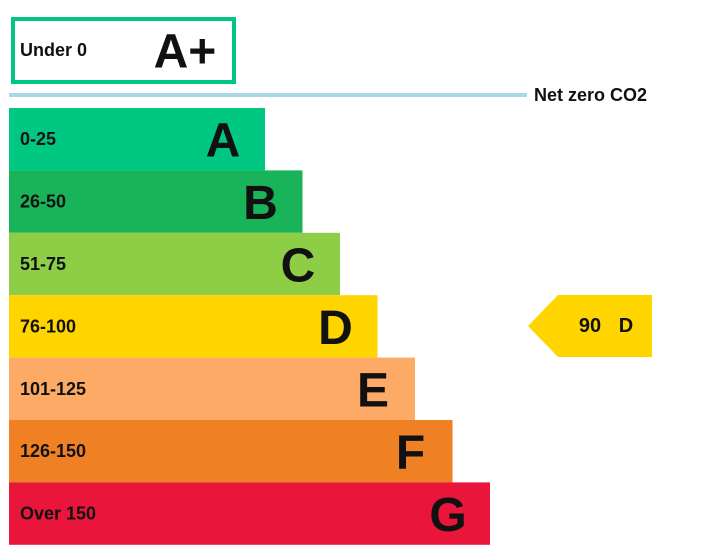 This screenshot has height=559, width=707. What do you see at coordinates (38, 139) in the screenshot?
I see `band-range: 0-25` at bounding box center [38, 139].